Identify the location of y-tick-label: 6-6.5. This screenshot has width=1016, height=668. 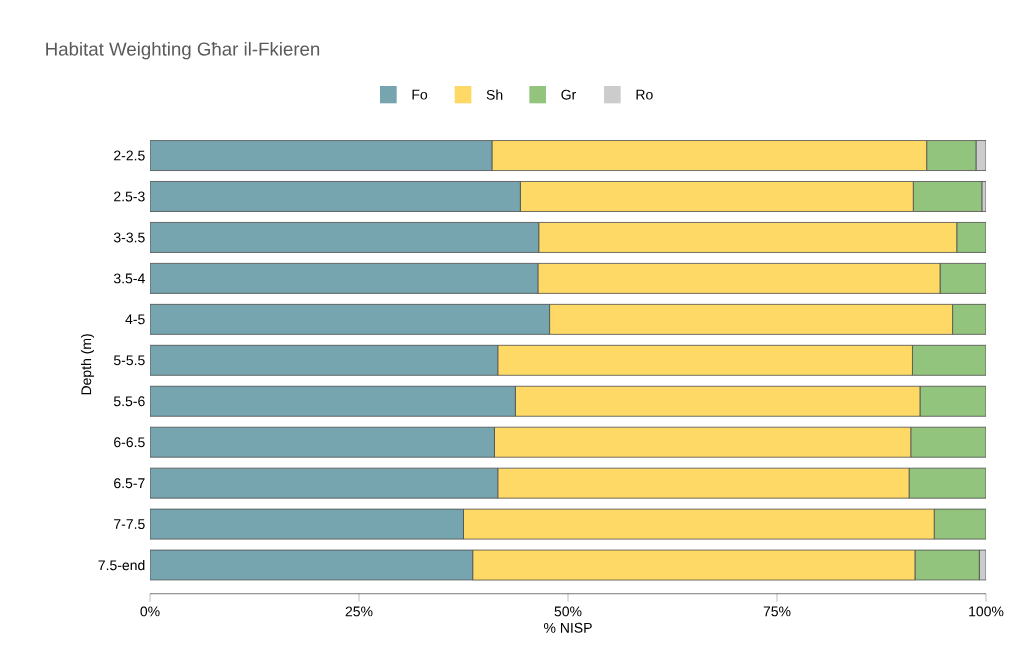
(129, 442).